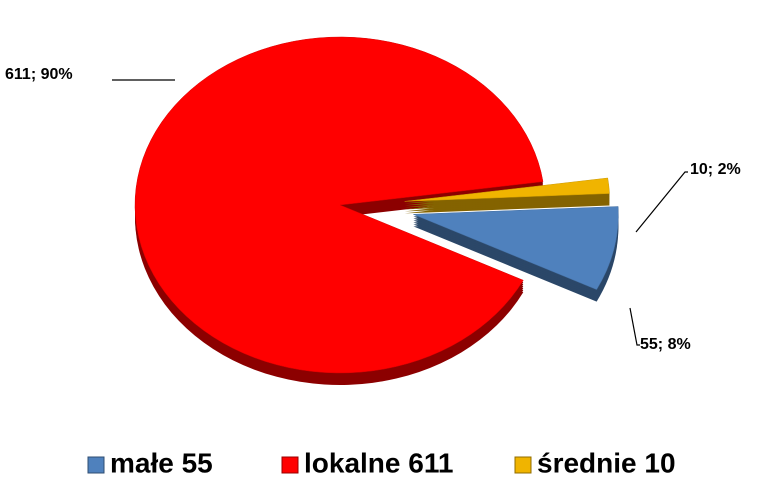 The width and height of the screenshot is (777, 488). I want to click on legend-label: średnie 10, so click(606, 462).